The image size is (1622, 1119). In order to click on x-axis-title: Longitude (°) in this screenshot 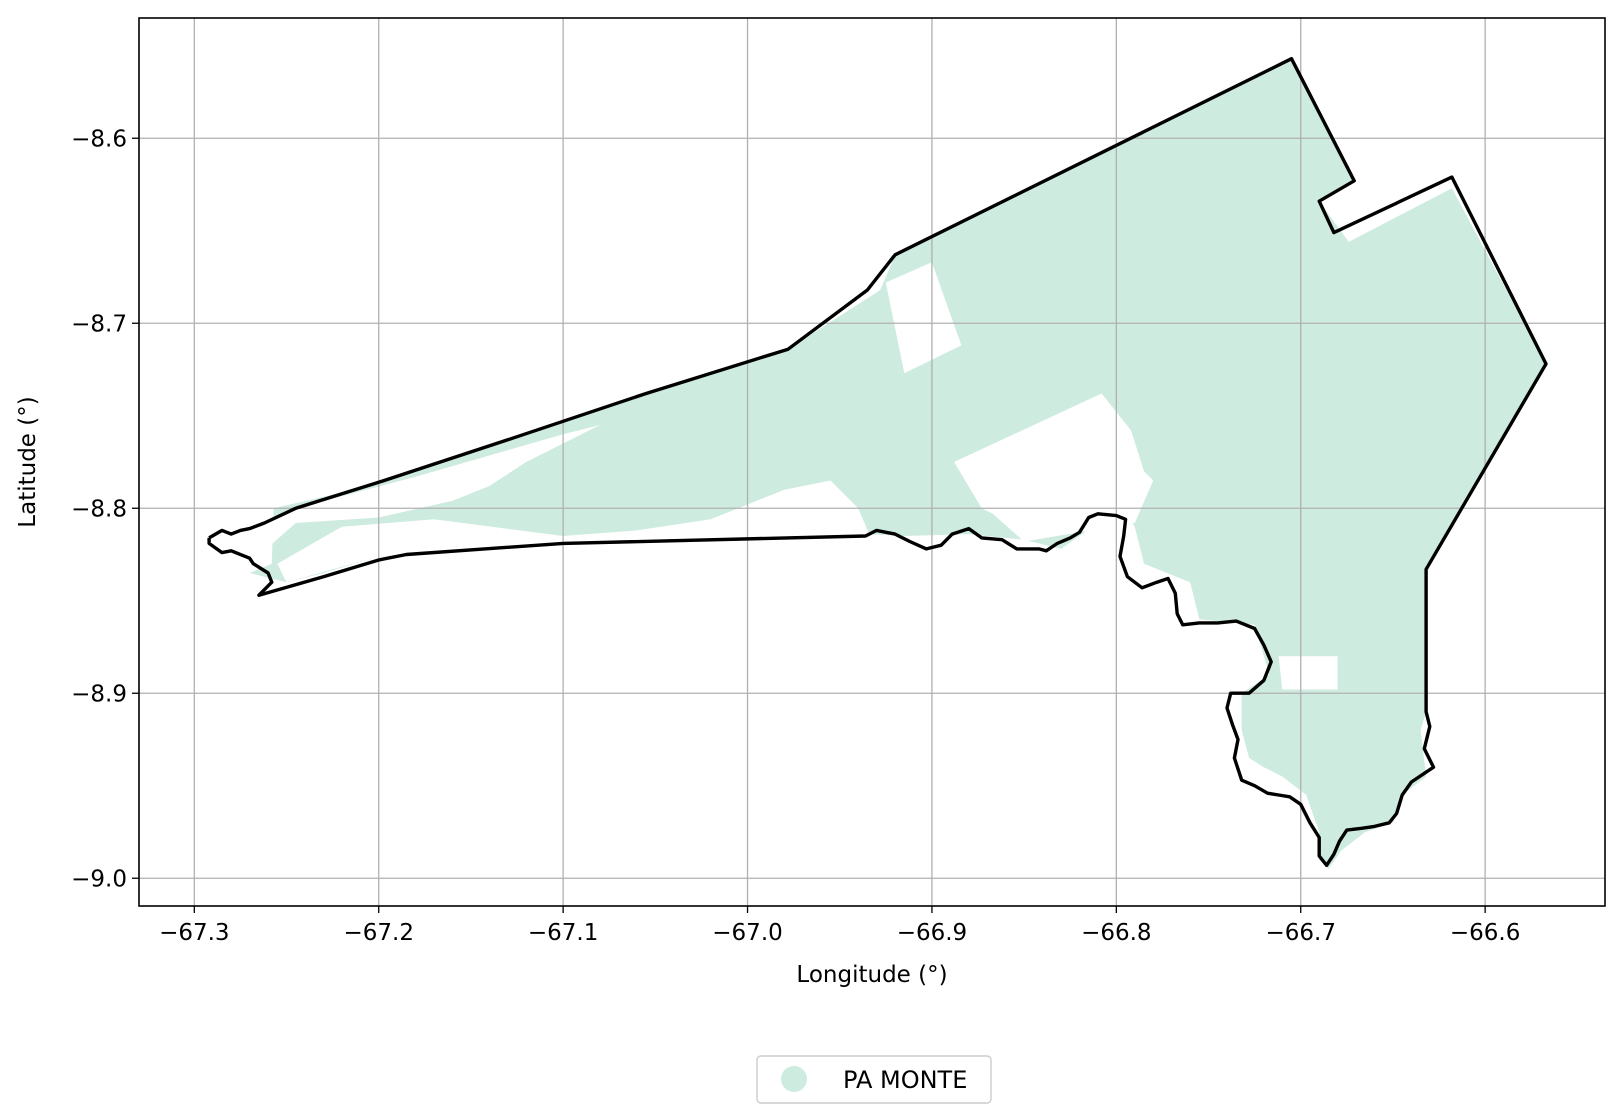, I will do `click(871, 975)`.